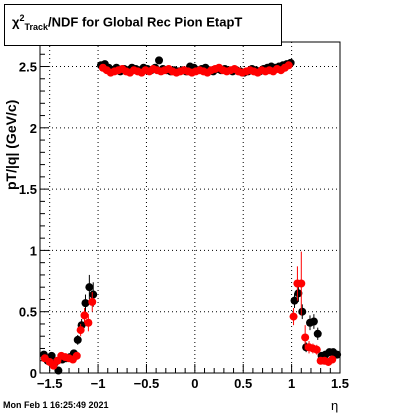 The image size is (400, 414). I want to click on chi-symbol: χ, so click(16, 22).